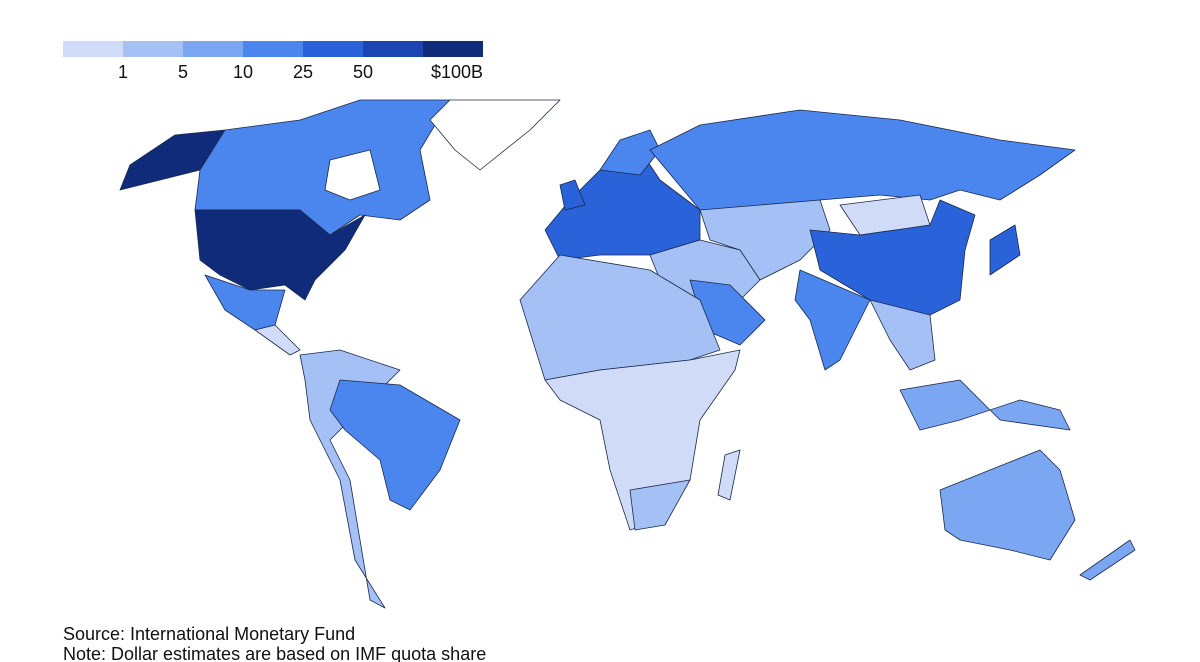 This screenshot has height=662, width=1200. Describe the element at coordinates (457, 72) in the screenshot. I see `legend-label: $100B` at that location.